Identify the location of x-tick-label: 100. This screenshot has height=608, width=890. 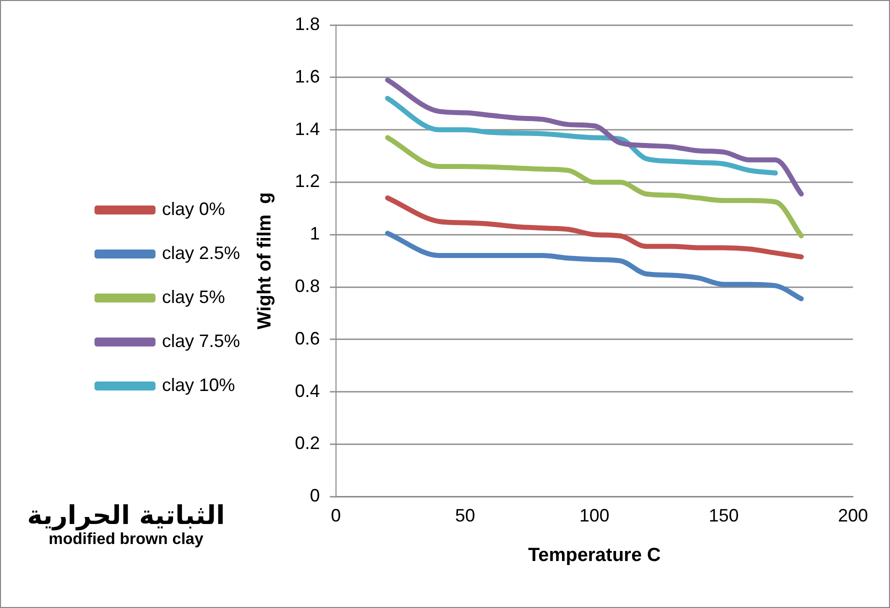
(594, 515).